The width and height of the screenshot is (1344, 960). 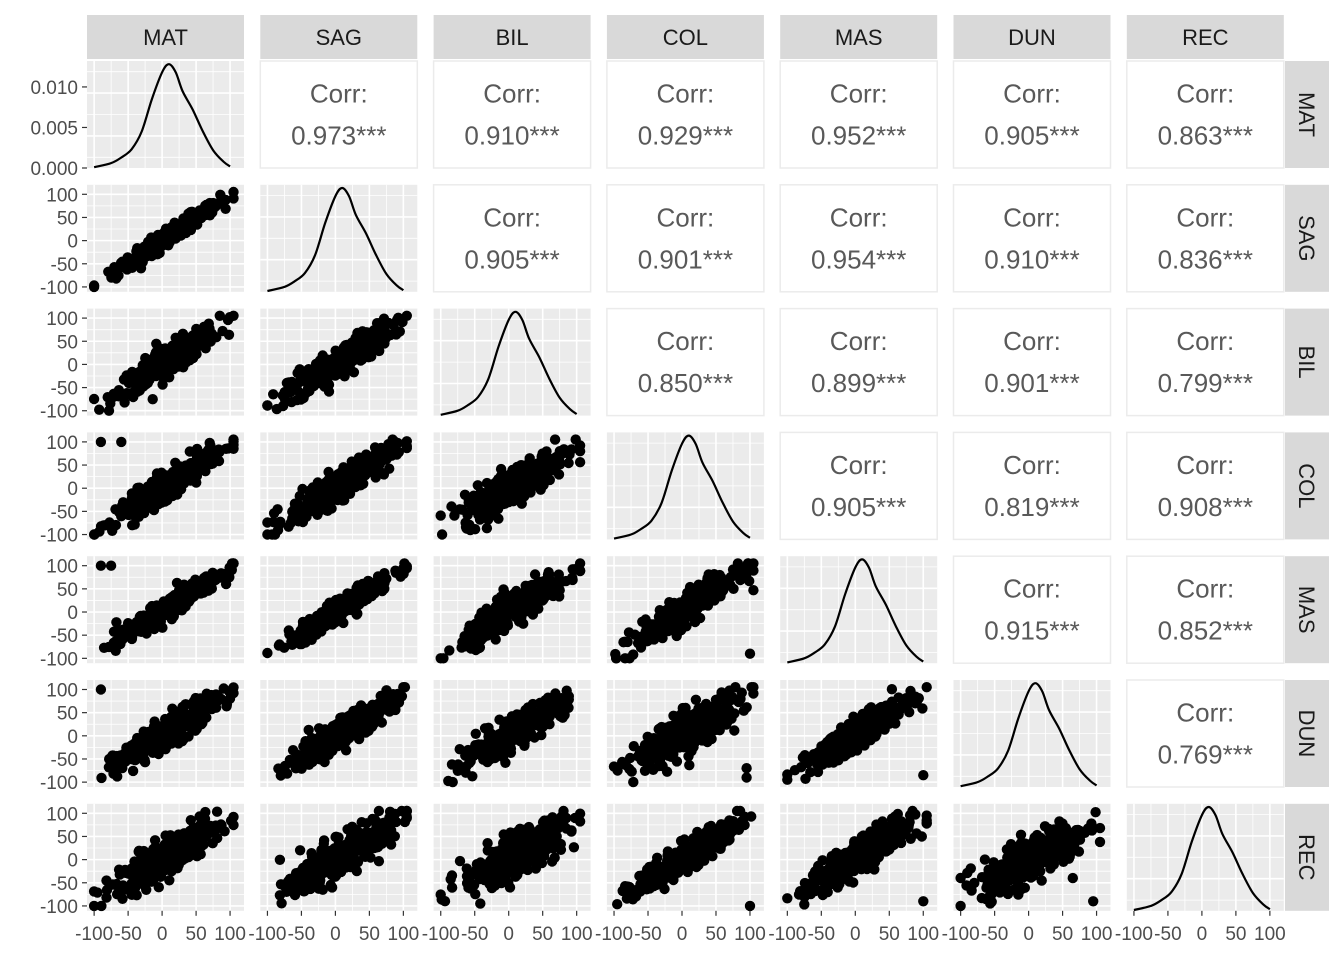 I want to click on row-strip-label: DUN, so click(x=1306, y=734).